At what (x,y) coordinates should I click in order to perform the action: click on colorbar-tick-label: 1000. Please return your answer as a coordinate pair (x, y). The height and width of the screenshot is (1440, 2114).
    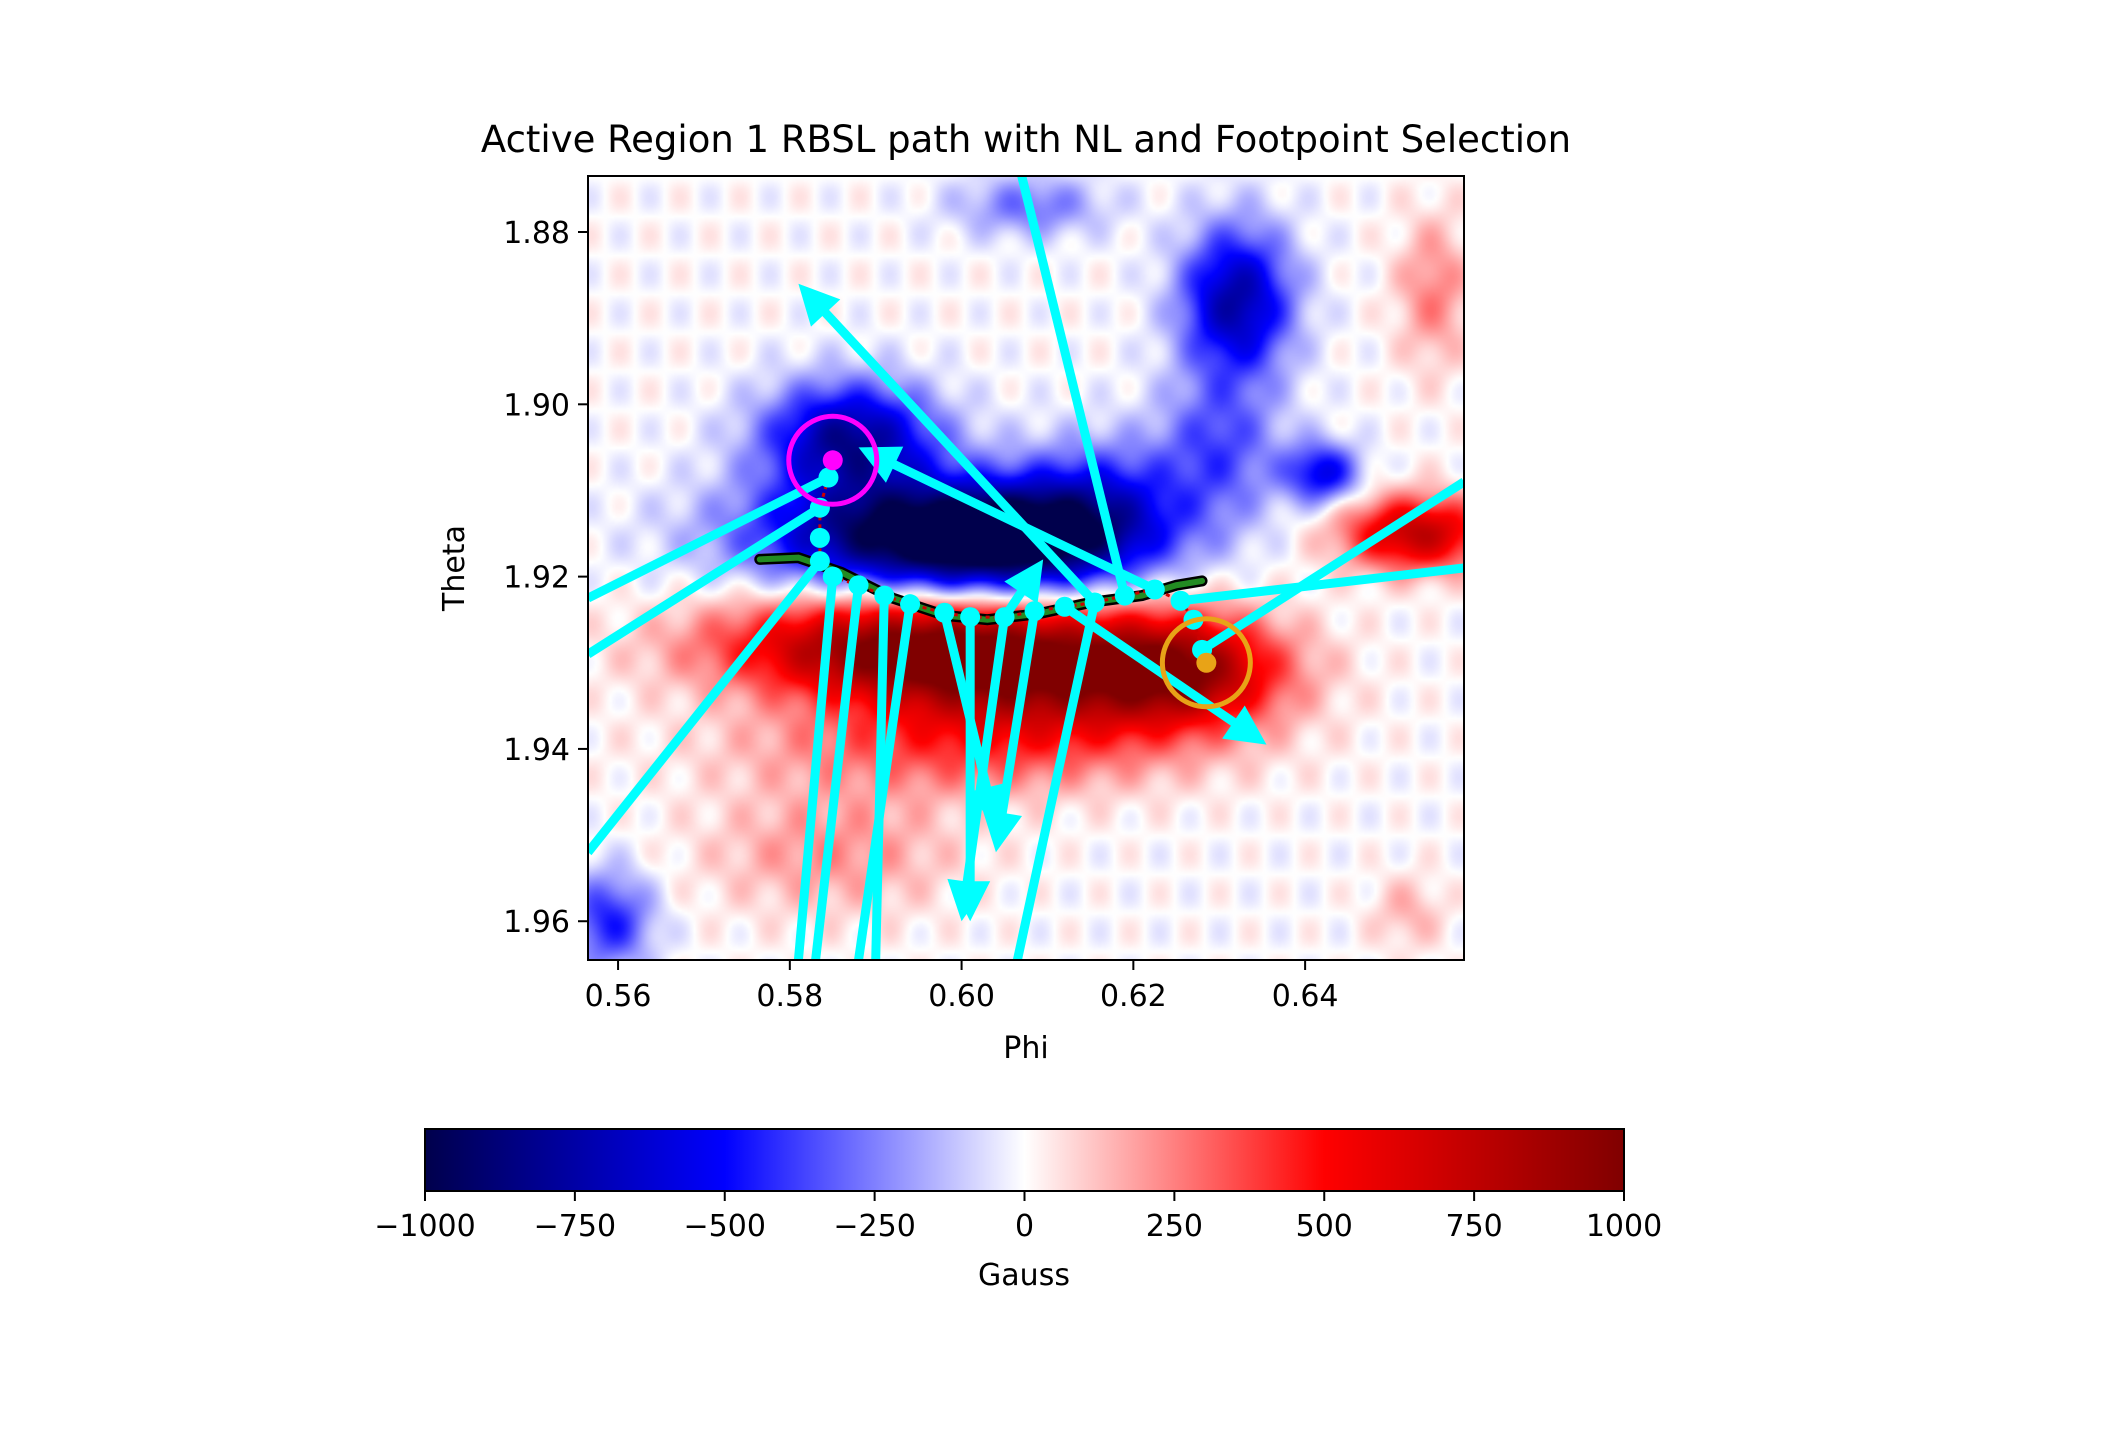
    Looking at the image, I should click on (1624, 1226).